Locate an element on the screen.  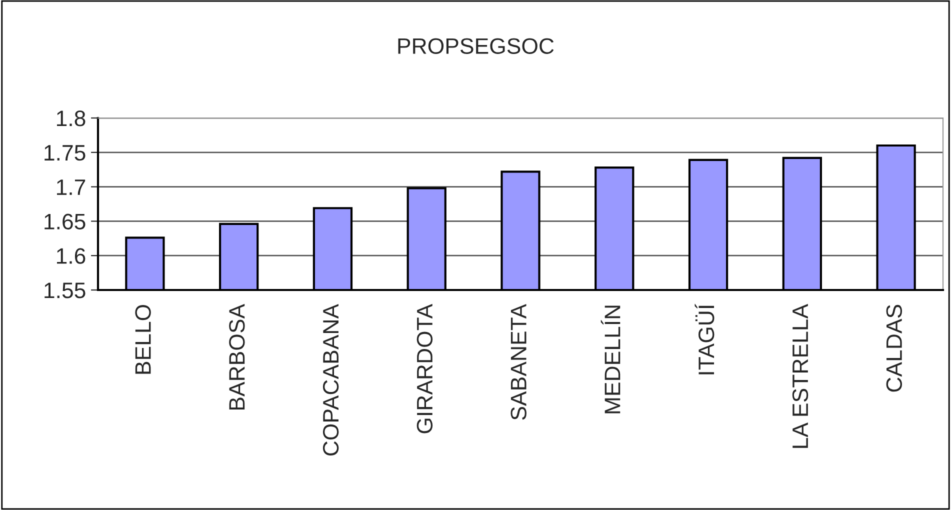
x-tick-label: SABANETA is located at coordinates (518, 362).